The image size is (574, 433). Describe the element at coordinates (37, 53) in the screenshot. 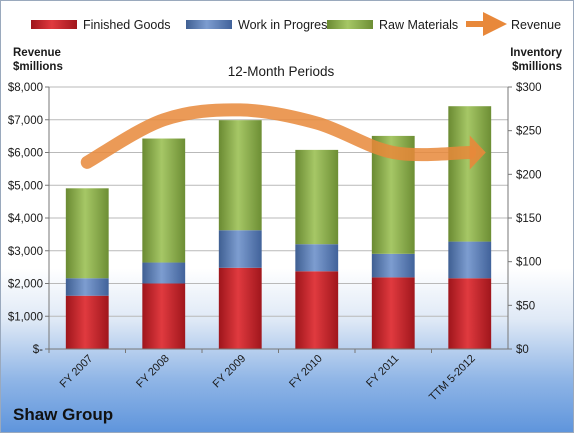

I see `left-axis-title-line1: Revenue` at that location.